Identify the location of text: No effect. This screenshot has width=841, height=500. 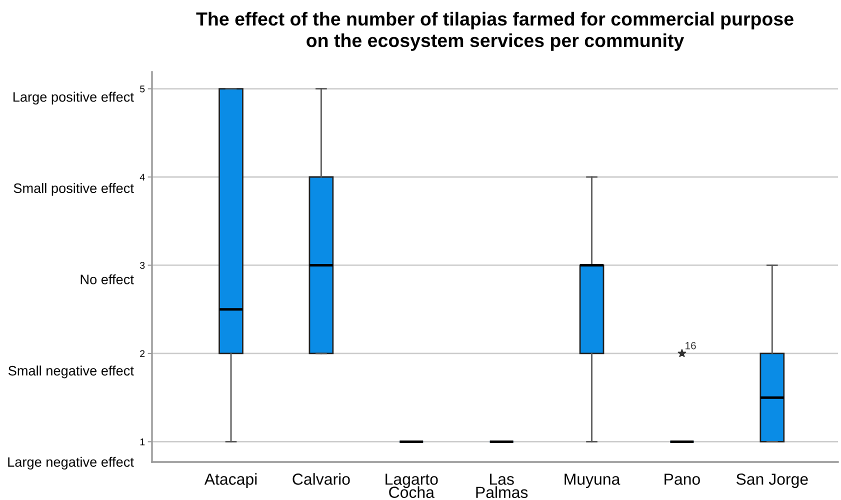
(107, 279).